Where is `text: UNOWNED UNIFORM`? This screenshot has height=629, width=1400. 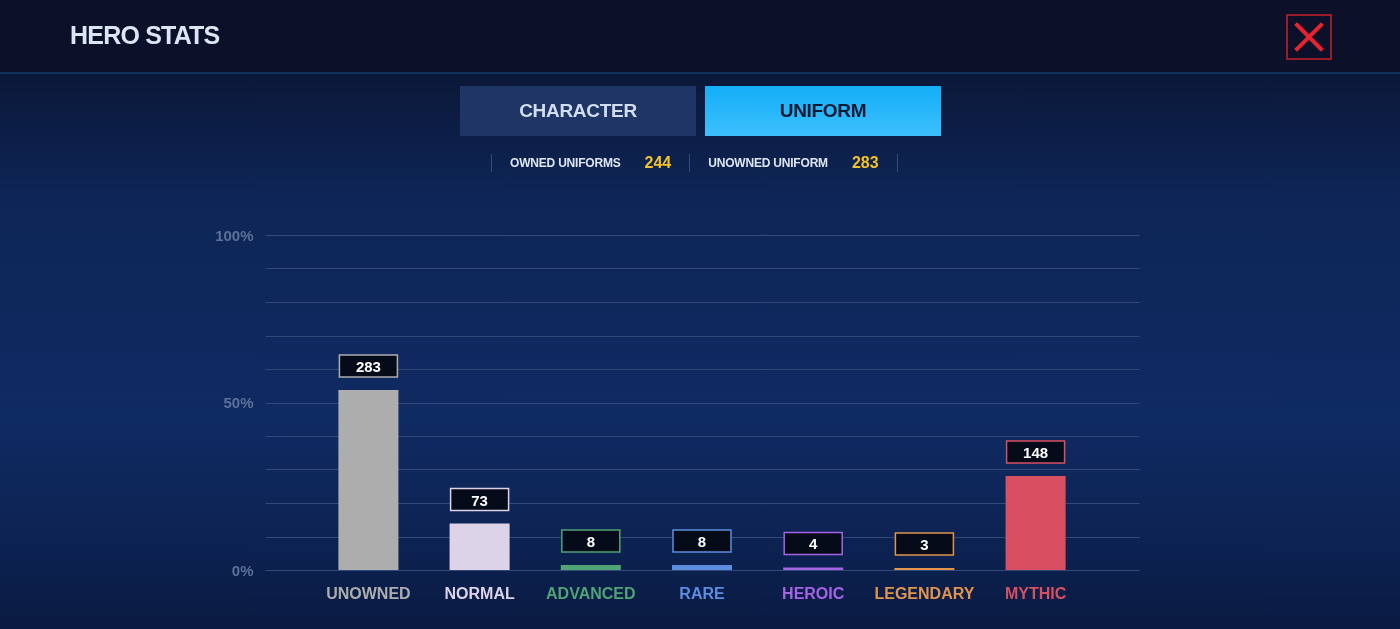
text: UNOWNED UNIFORM is located at coordinates (768, 163).